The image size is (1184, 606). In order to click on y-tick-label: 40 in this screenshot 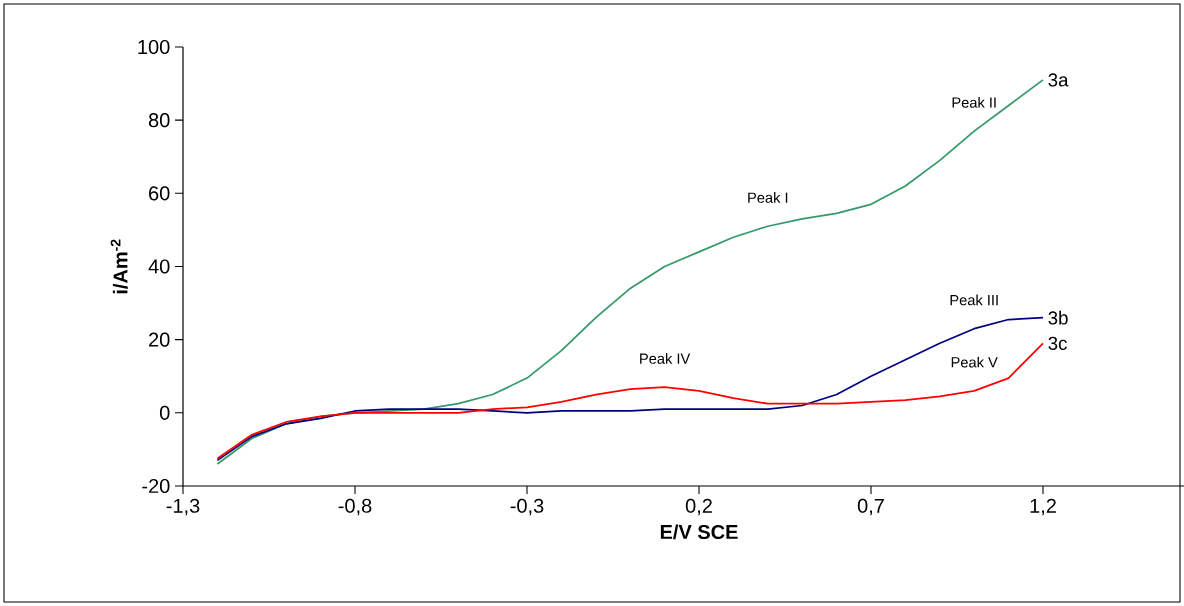, I will do `click(159, 266)`.